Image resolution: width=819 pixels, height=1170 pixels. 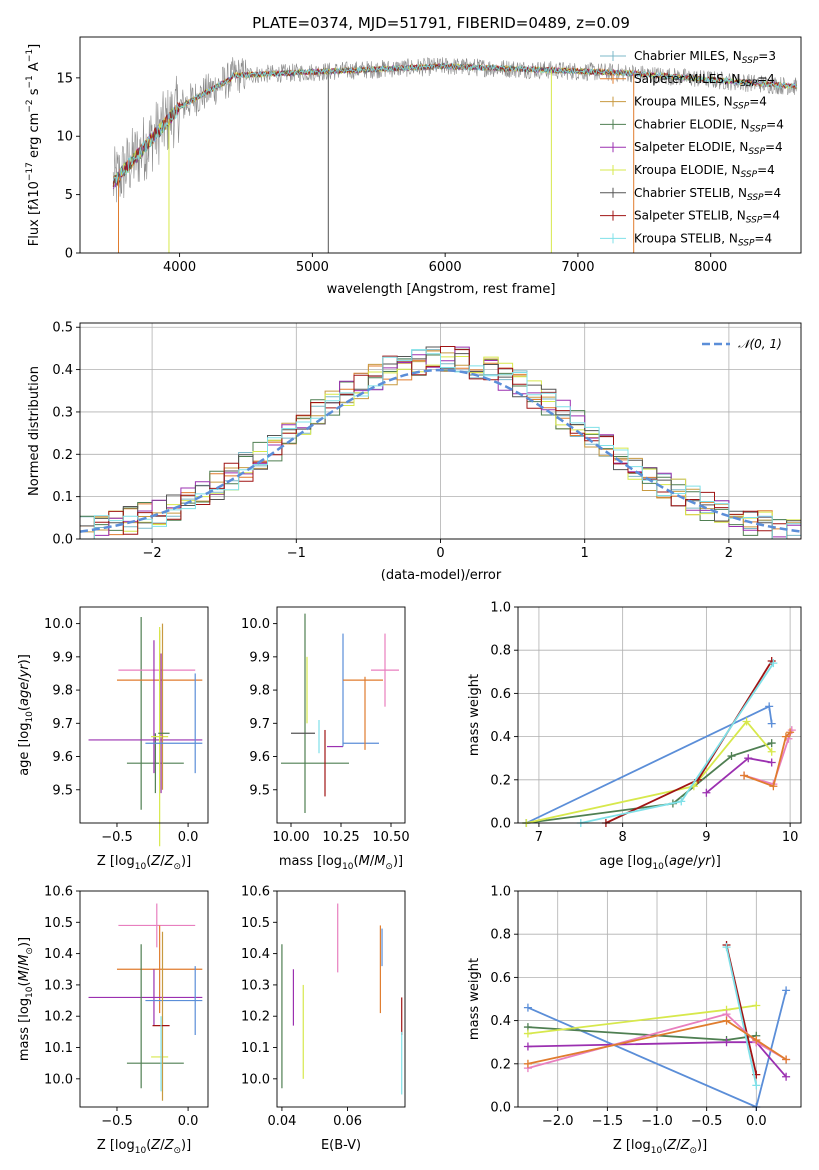 I want to click on legend-label: Salpeter MILES, NSSP=4, so click(x=704, y=80).